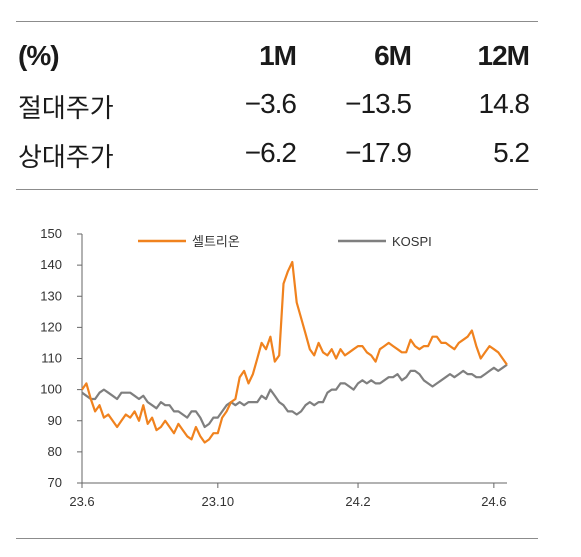 The height and width of the screenshot is (557, 581). Describe the element at coordinates (51, 326) in the screenshot. I see `y-tick-label: 120` at that location.